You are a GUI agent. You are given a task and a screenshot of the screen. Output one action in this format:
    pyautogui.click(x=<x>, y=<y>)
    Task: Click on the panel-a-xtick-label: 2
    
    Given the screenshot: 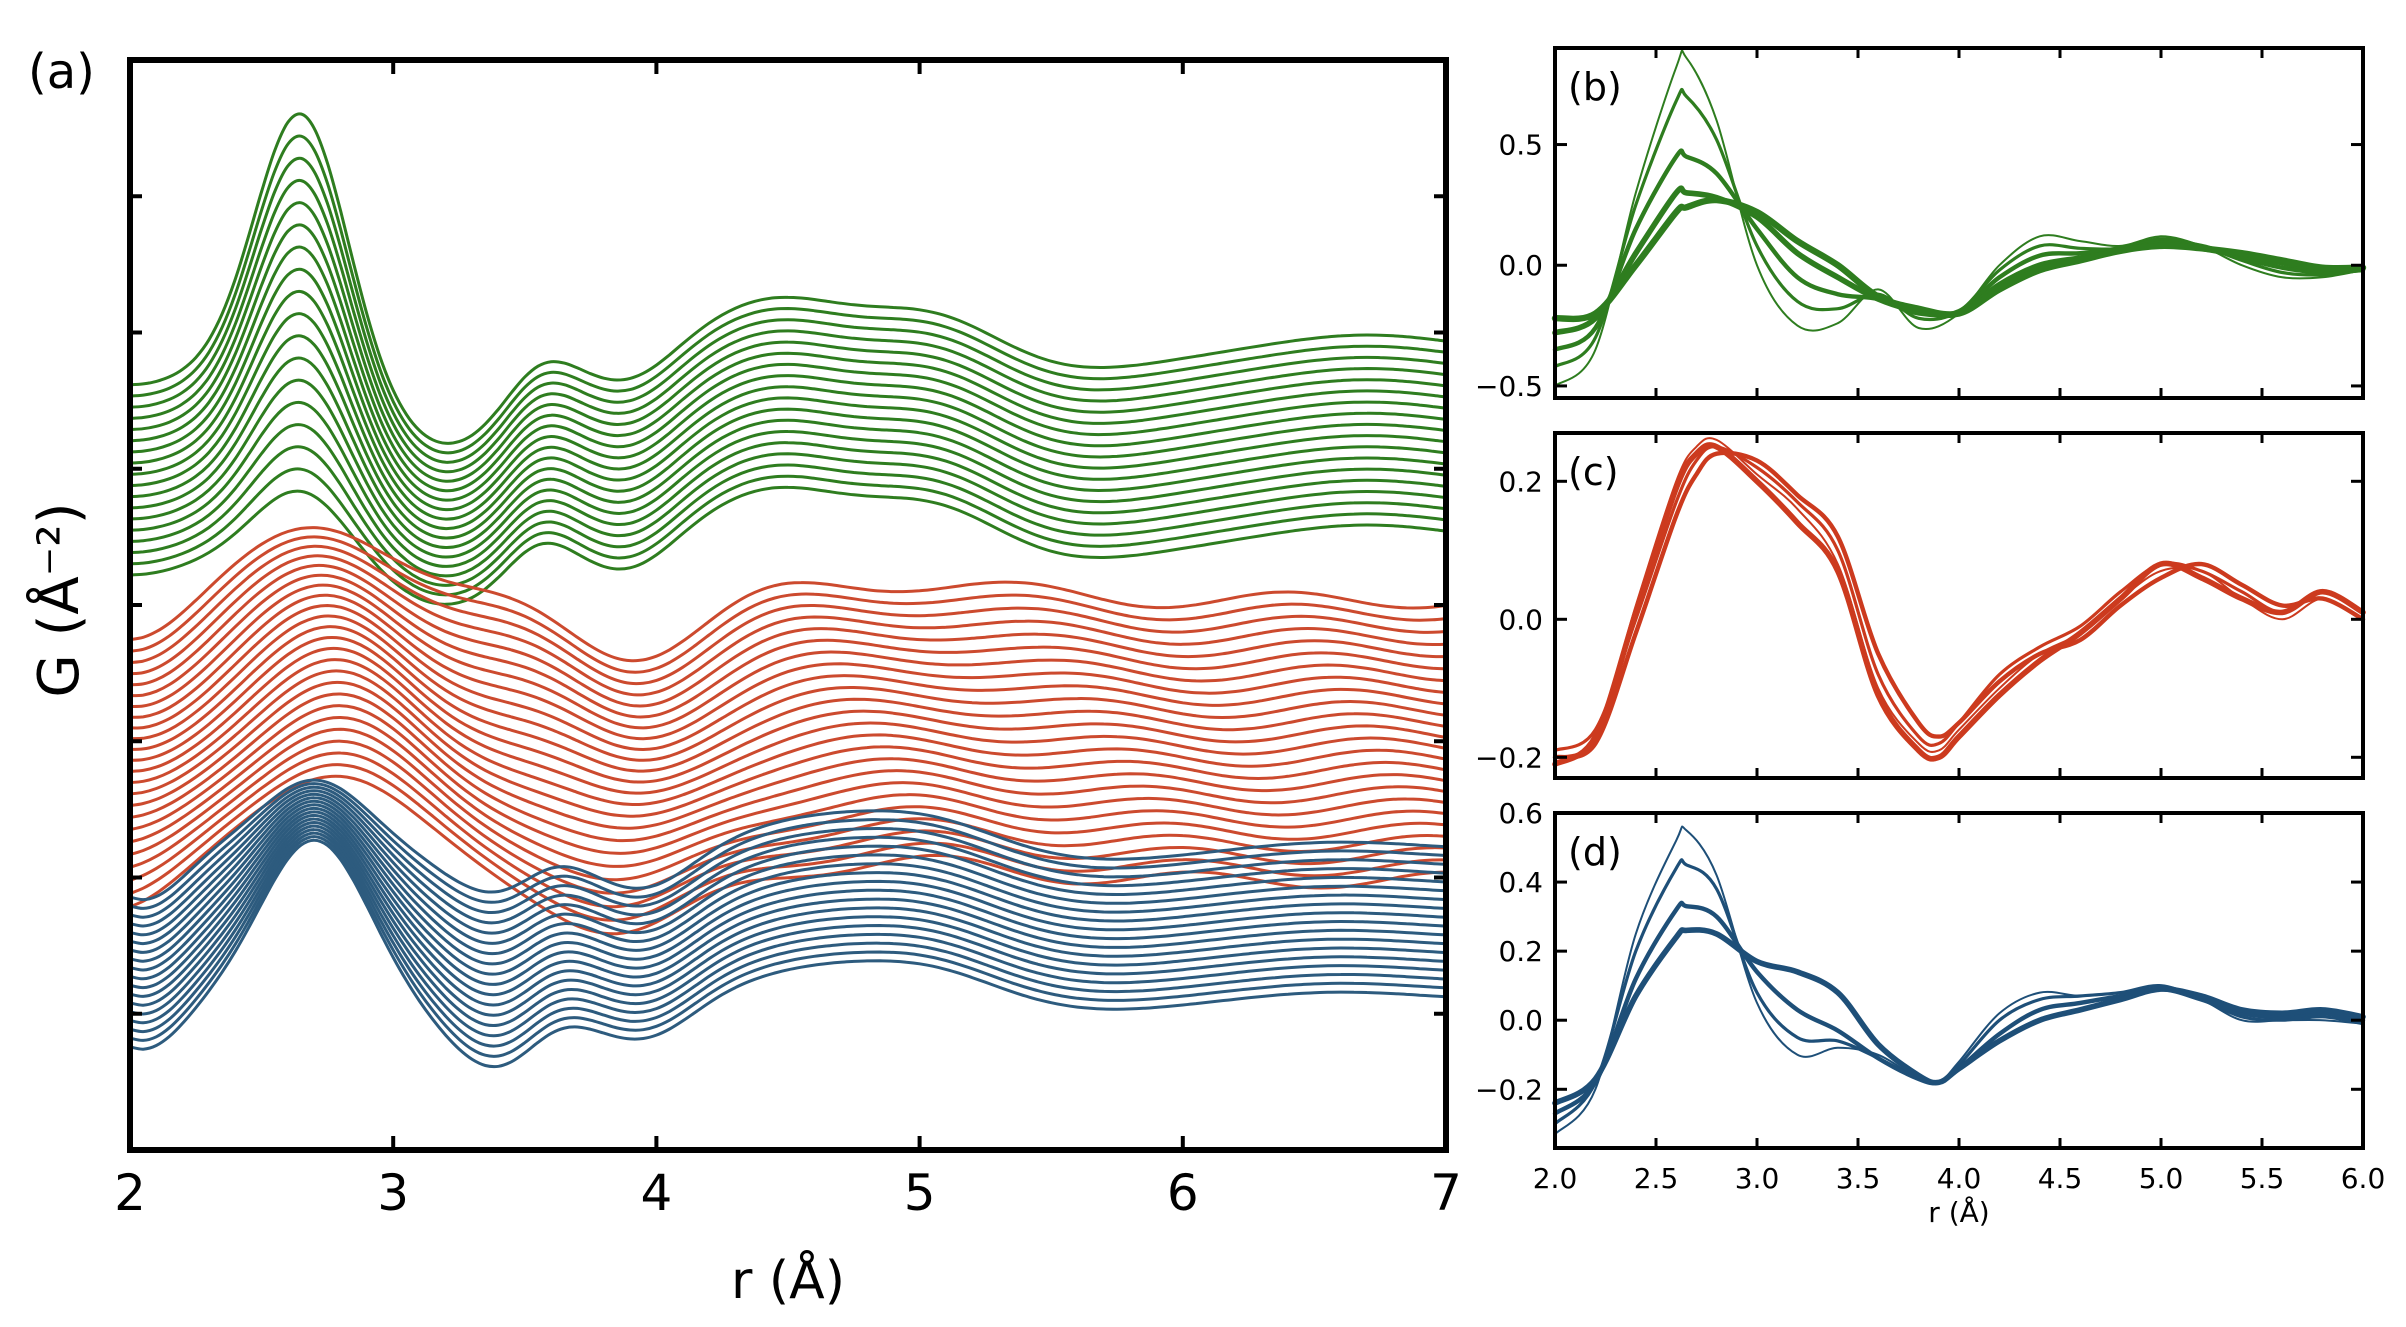 What is the action you would take?
    pyautogui.click(x=130, y=1193)
    